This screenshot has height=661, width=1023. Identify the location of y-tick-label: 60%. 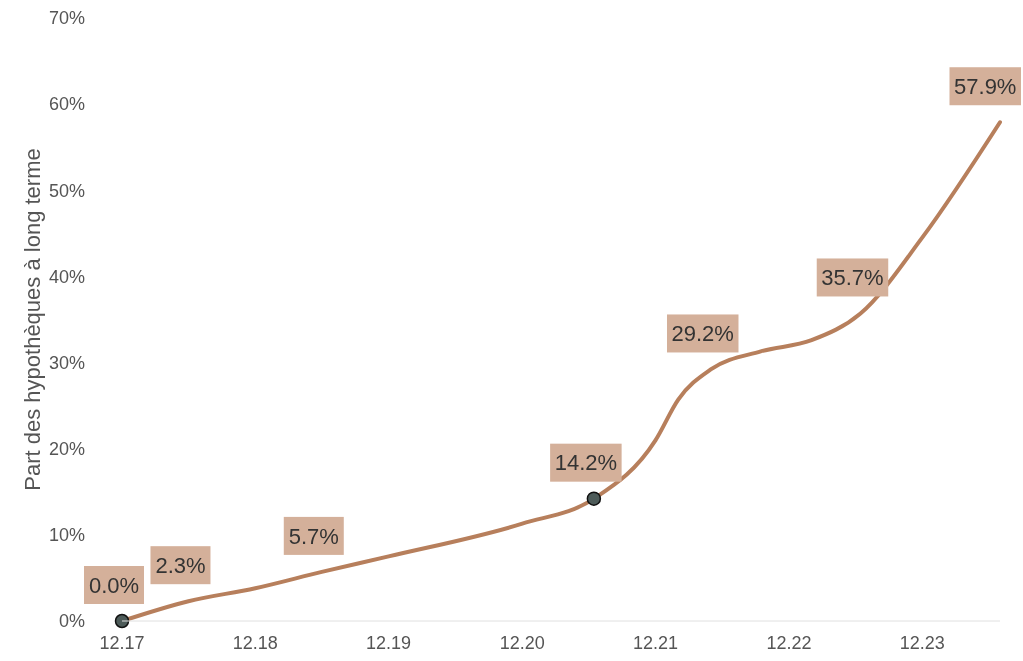
(66, 104).